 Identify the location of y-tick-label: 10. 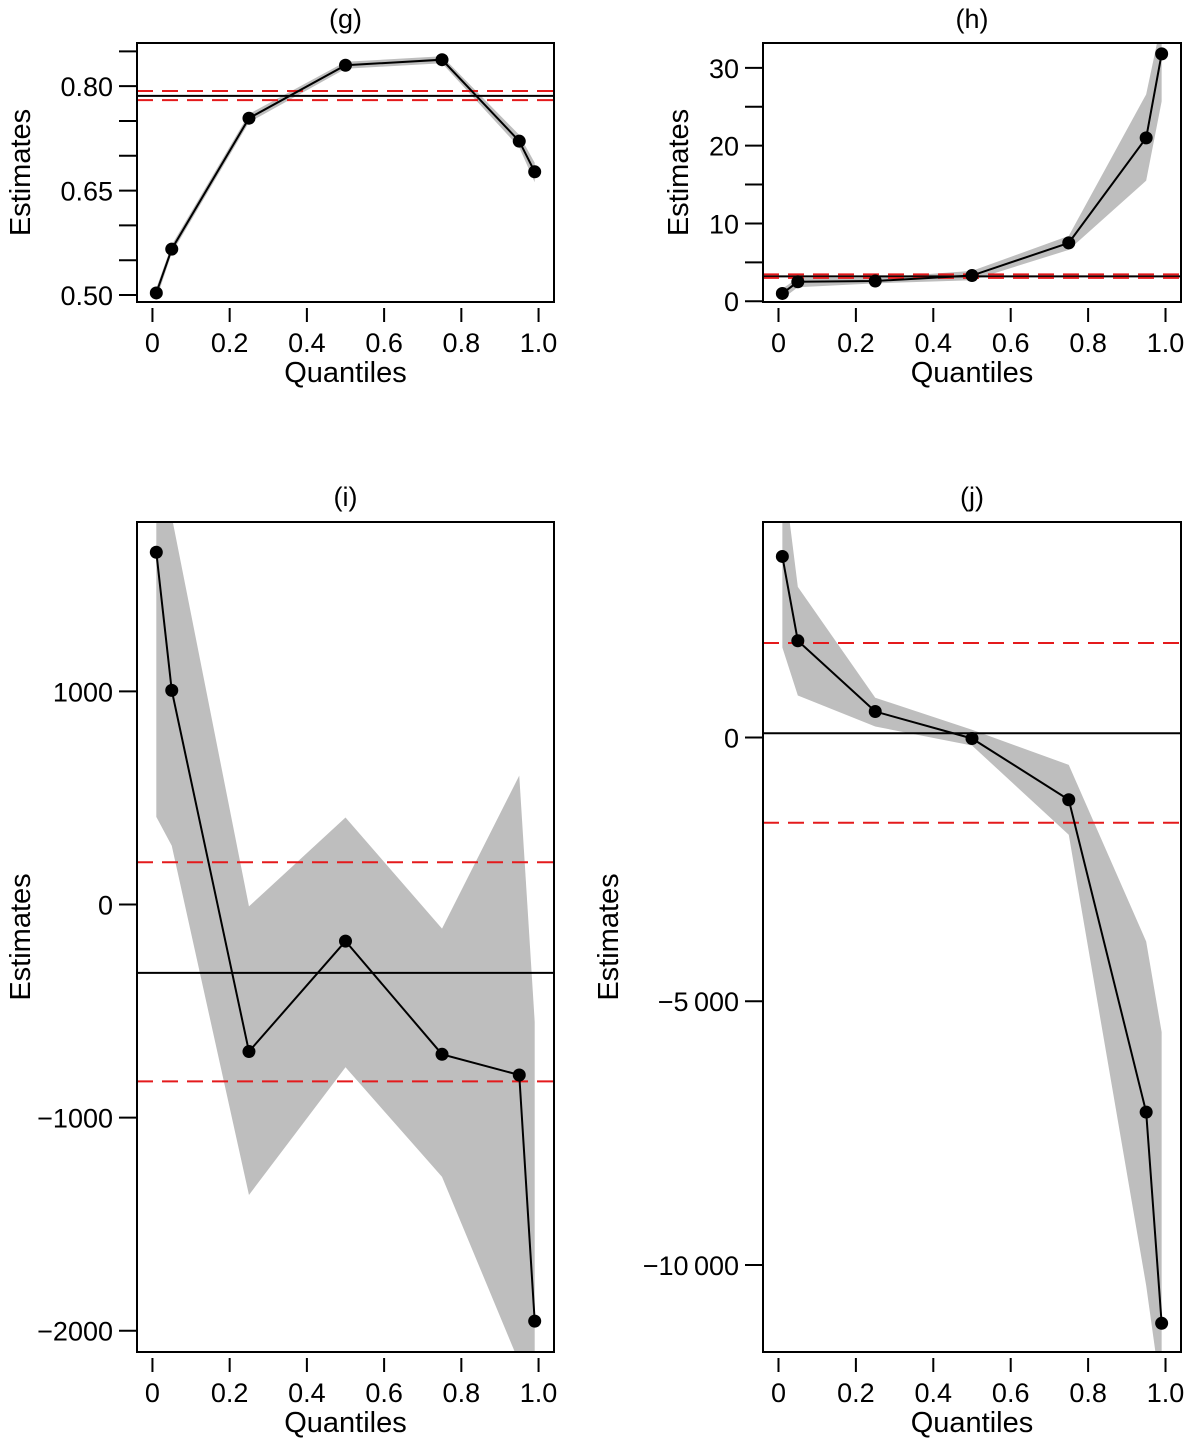
(724, 224).